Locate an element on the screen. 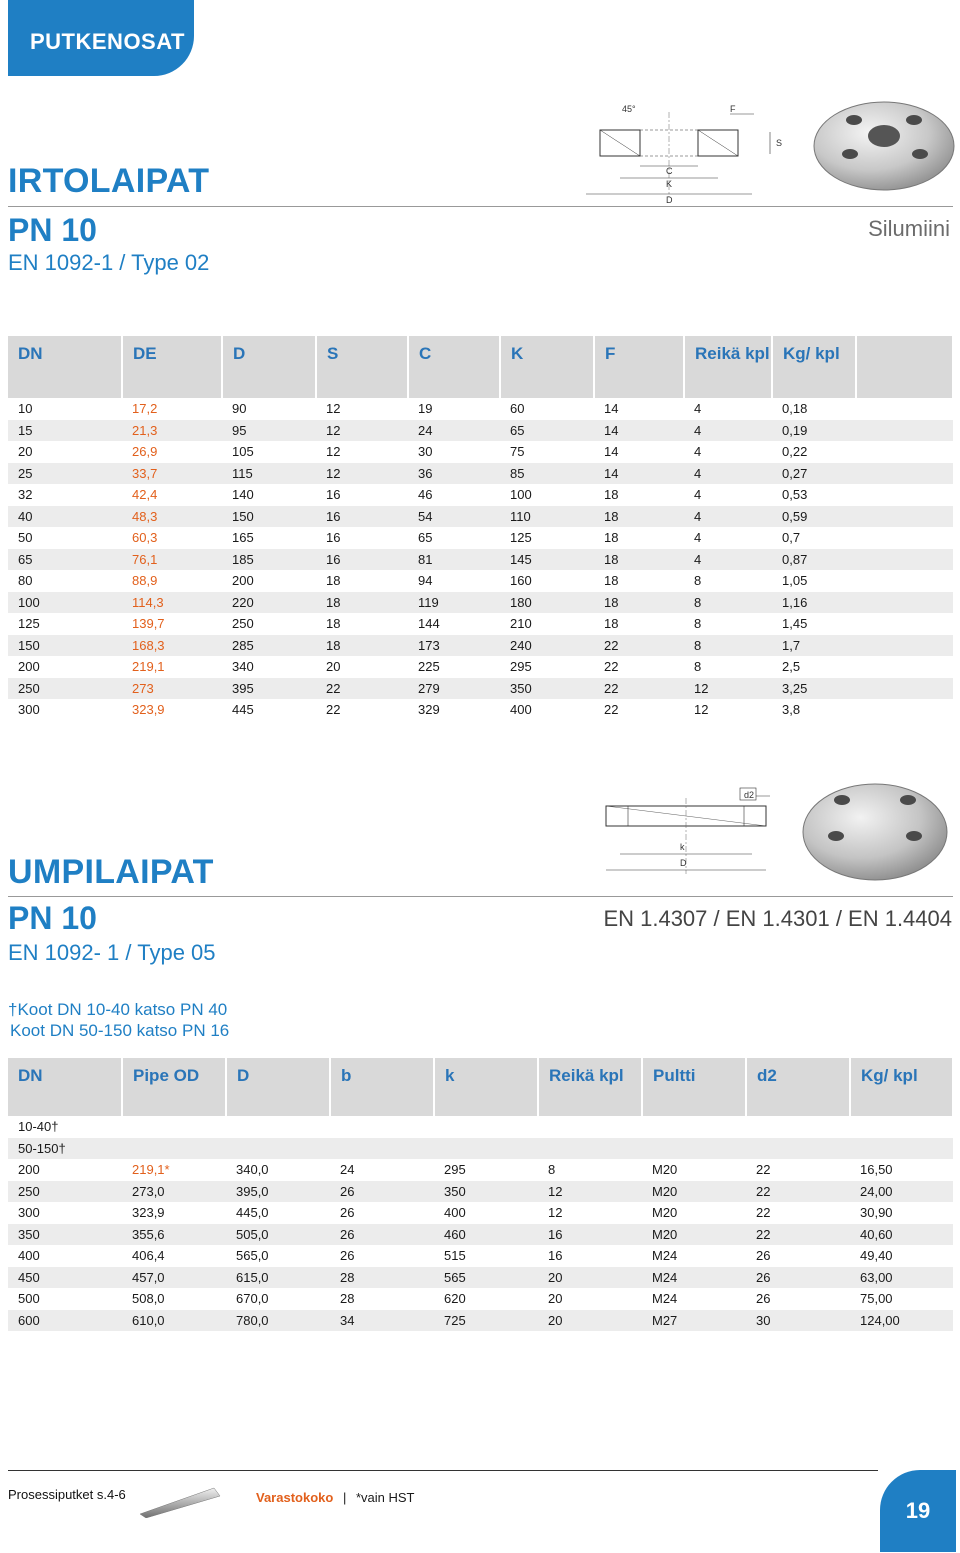 This screenshot has width=960, height=1553. table-cell: 3,8 is located at coordinates (791, 709).